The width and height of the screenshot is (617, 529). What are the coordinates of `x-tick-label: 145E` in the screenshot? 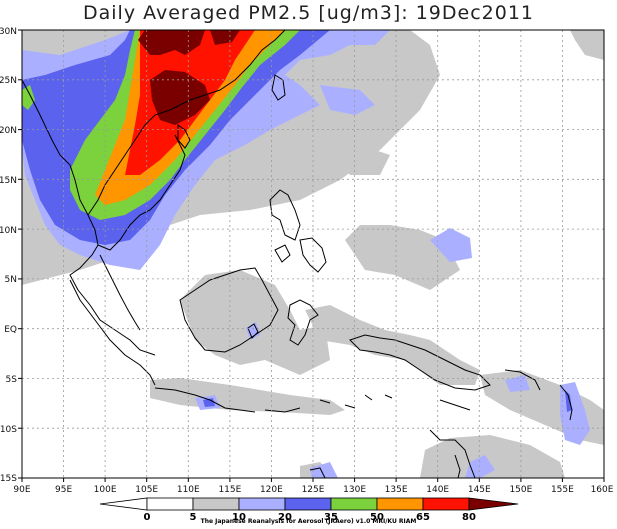 It's located at (479, 490).